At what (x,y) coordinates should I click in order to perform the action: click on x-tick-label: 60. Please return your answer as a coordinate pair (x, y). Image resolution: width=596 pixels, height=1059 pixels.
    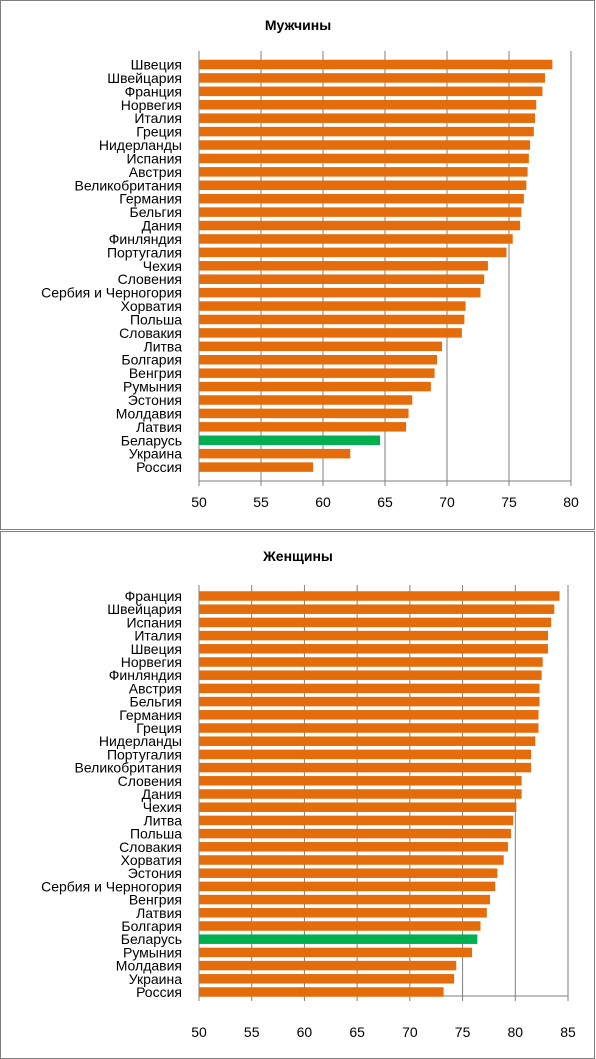
    Looking at the image, I should click on (305, 1032).